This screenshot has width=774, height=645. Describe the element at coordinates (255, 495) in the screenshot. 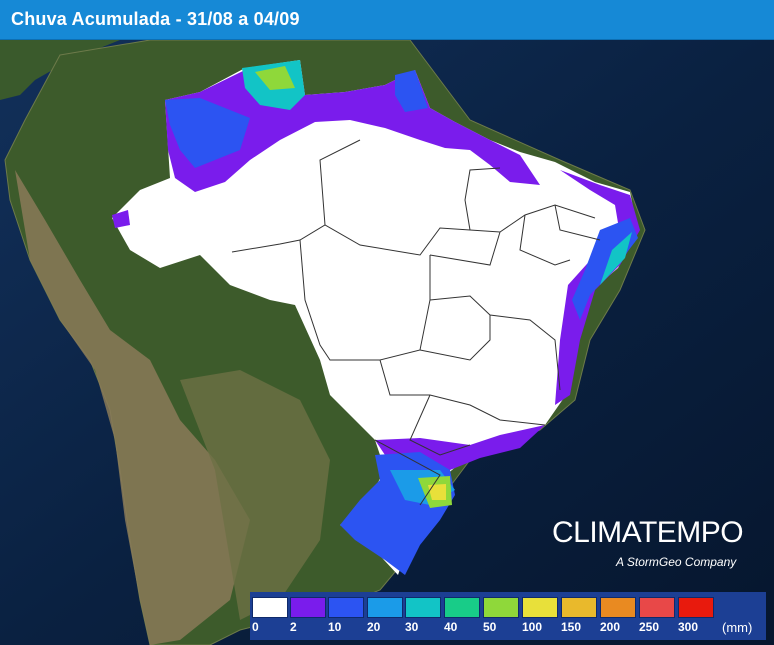

I see `chaco-region` at that location.